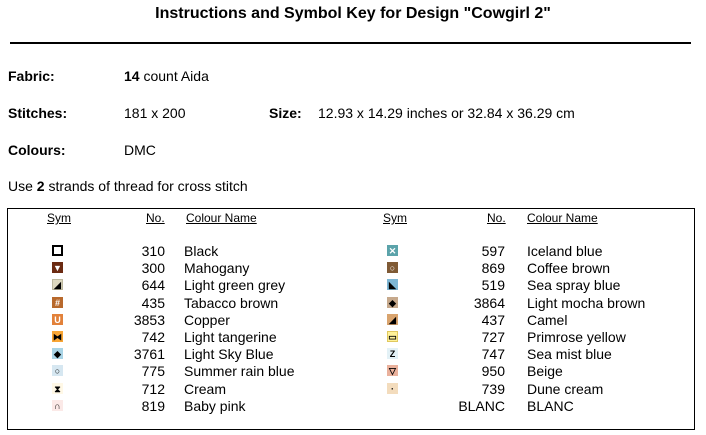 This screenshot has height=435, width=706. What do you see at coordinates (550, 405) in the screenshot?
I see `thread-colour-name: BLANC` at bounding box center [550, 405].